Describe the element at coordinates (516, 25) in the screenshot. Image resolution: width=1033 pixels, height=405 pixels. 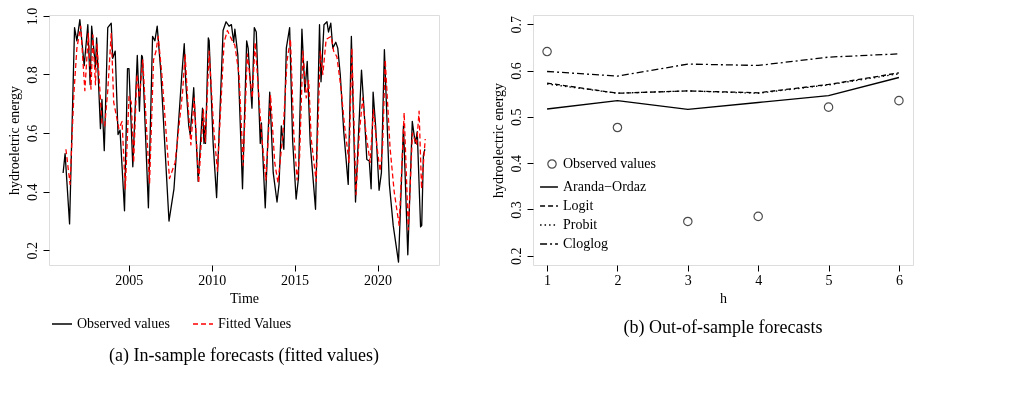
I see `y-tick-label: 0.7` at that location.